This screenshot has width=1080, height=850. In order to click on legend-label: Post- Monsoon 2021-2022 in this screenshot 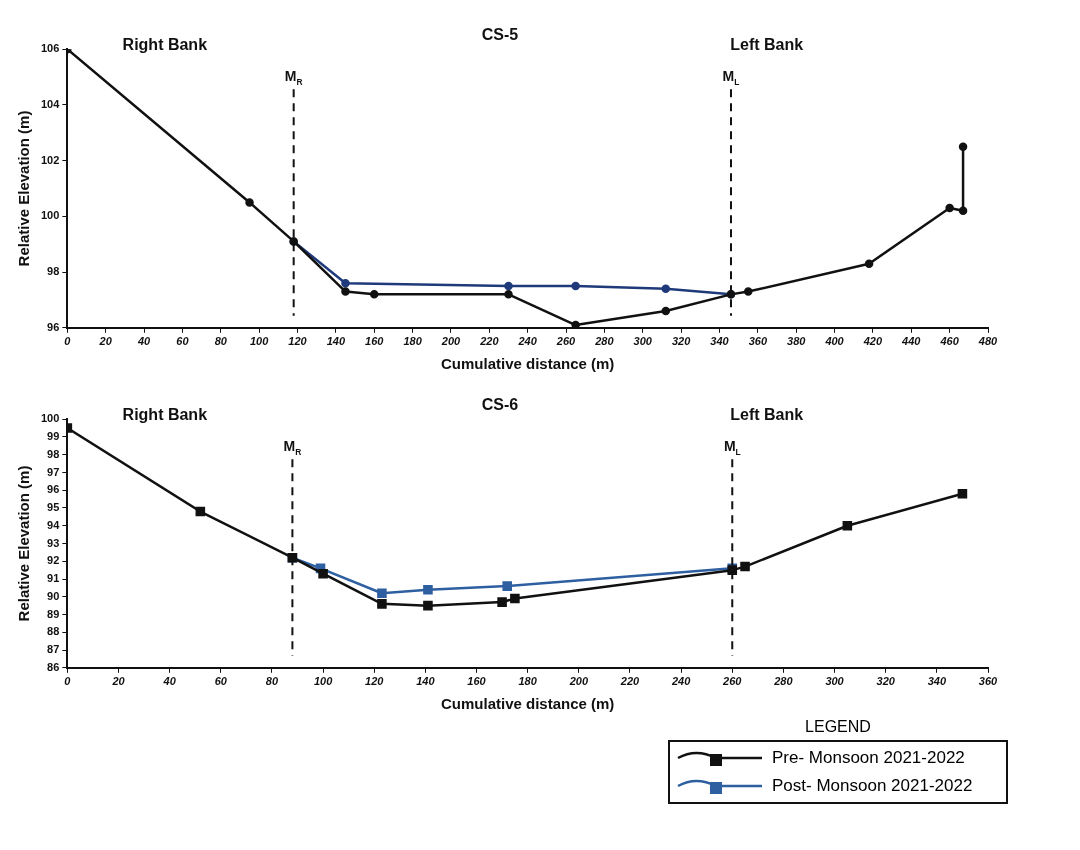, I will do `click(872, 786)`.